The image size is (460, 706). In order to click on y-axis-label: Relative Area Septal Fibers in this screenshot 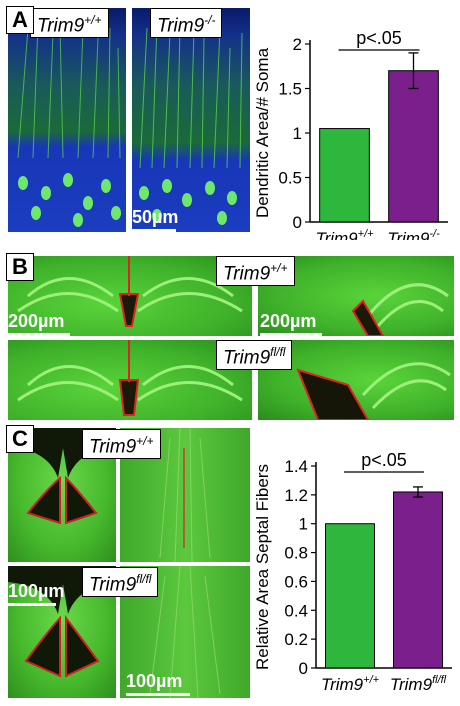, I will do `click(262, 567)`.